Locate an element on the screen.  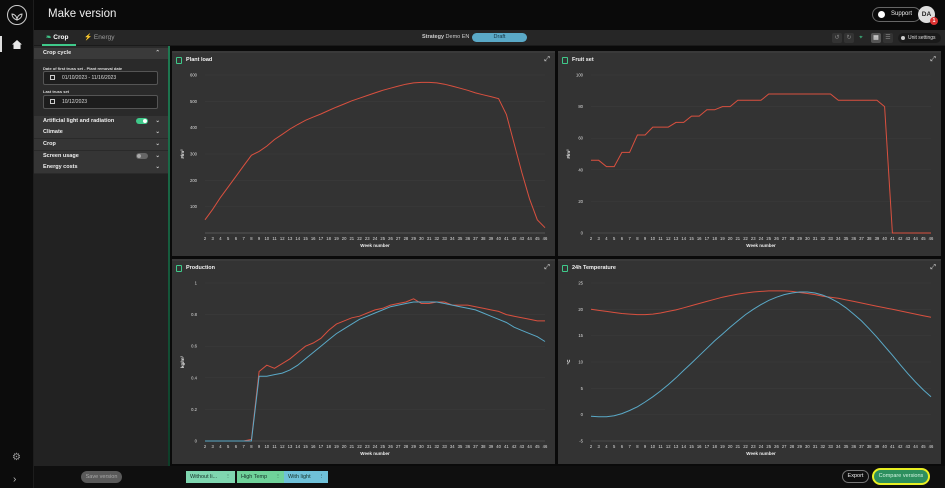
date-range-field: 01/10/2023 - 11/16/2023 is located at coordinates (100, 78).